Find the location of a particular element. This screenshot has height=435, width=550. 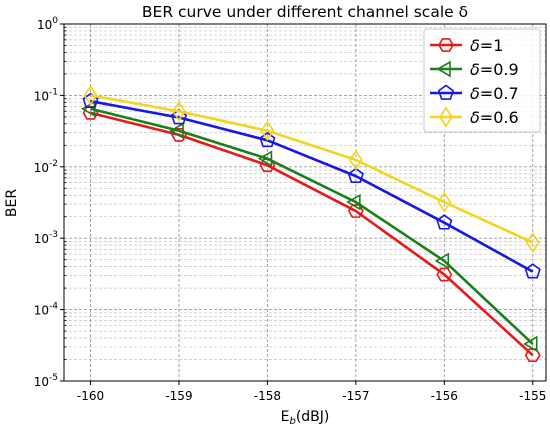

x-tick-label: -158 is located at coordinates (267, 396).